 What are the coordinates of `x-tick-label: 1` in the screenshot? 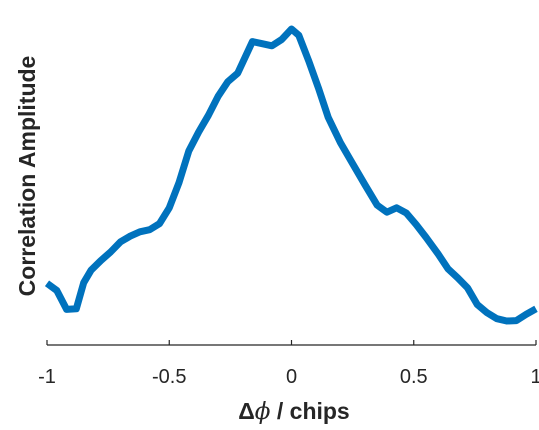 It's located at (534, 377).